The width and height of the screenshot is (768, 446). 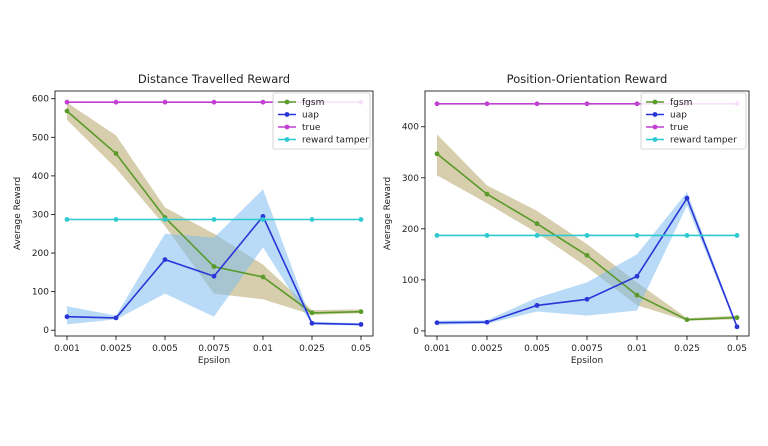 What do you see at coordinates (587, 79) in the screenshot?
I see `chart-title: Position-Orientation Reward` at bounding box center [587, 79].